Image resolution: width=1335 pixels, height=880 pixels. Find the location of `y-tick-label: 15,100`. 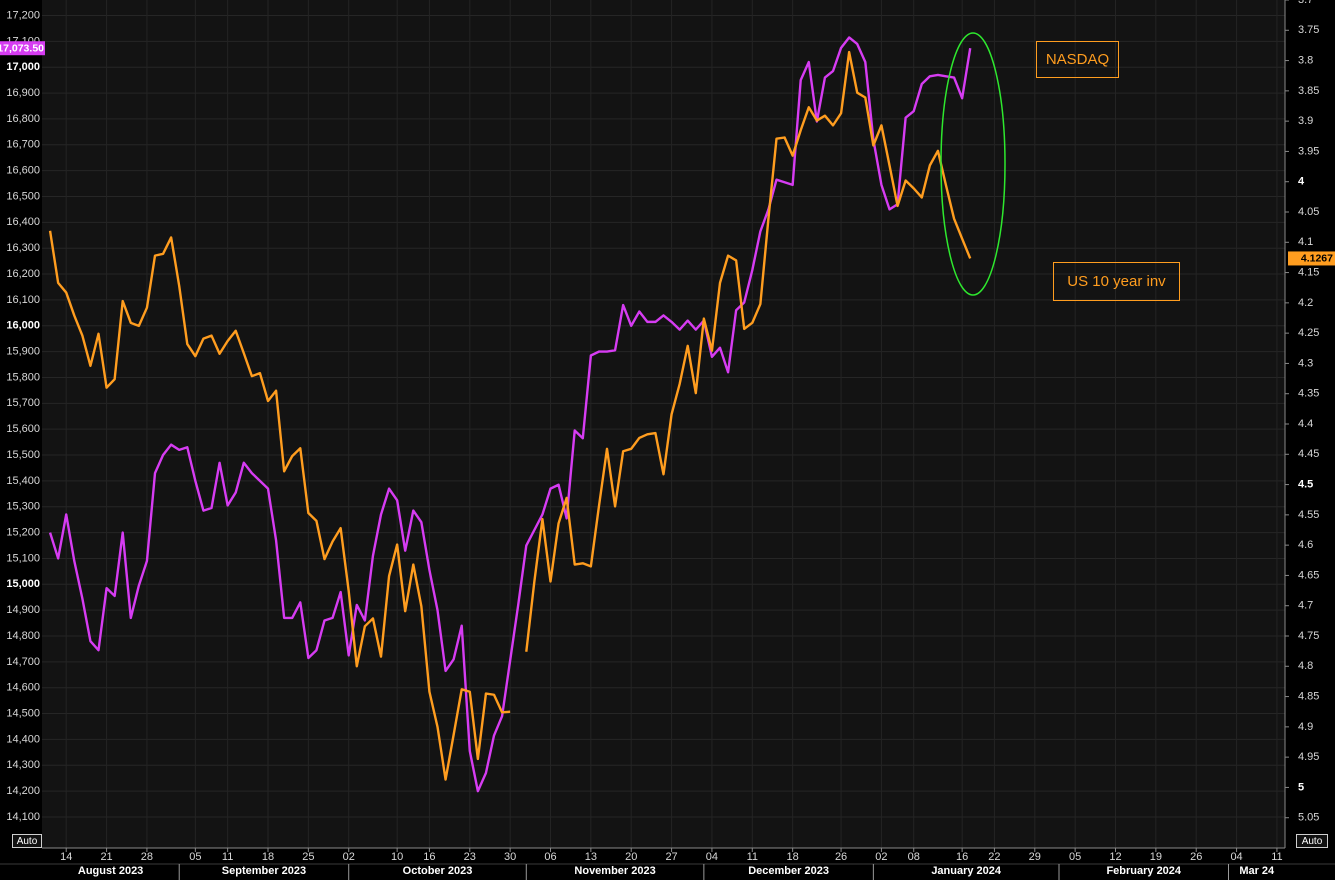

y-tick-label: 15,100 is located at coordinates (23, 558).